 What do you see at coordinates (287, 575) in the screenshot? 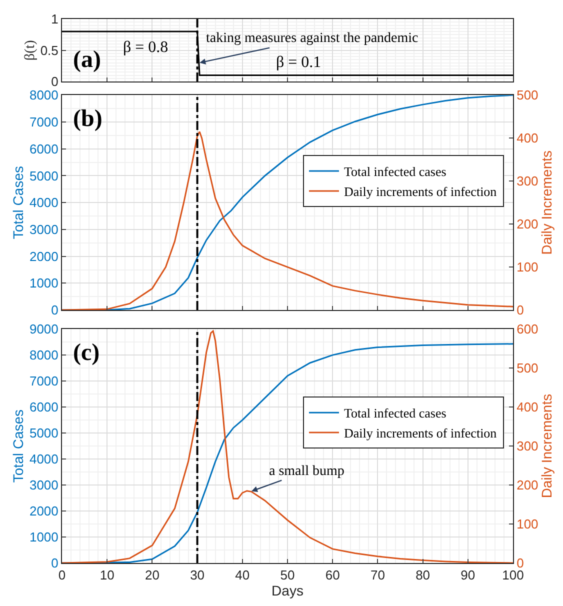
I see `x-tick-label: 50` at bounding box center [287, 575].